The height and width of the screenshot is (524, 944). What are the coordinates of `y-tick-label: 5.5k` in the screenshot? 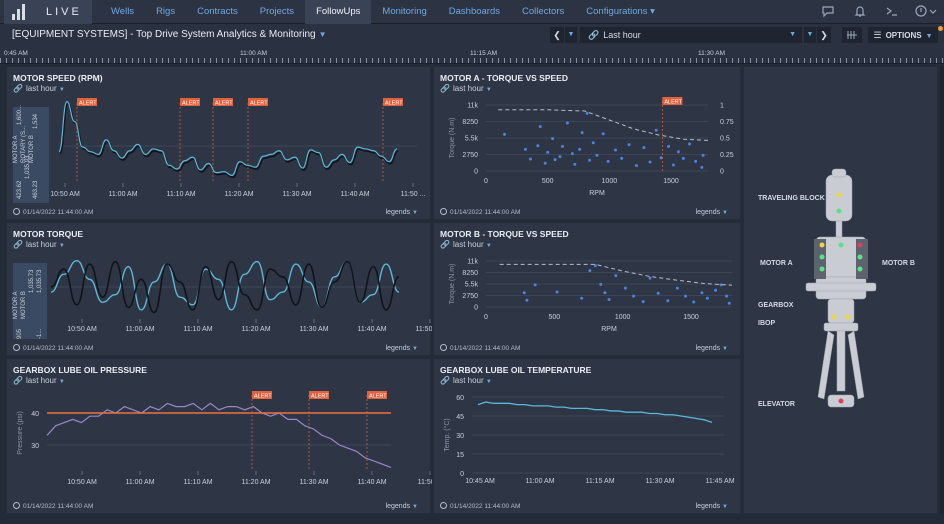 It's located at (472, 139).